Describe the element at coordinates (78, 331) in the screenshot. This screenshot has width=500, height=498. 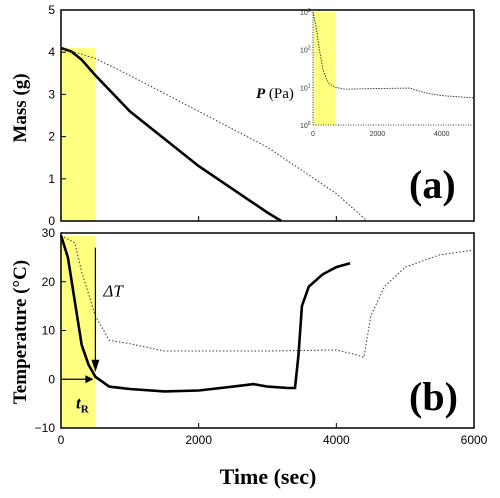
I see `panel-b-shade` at that location.